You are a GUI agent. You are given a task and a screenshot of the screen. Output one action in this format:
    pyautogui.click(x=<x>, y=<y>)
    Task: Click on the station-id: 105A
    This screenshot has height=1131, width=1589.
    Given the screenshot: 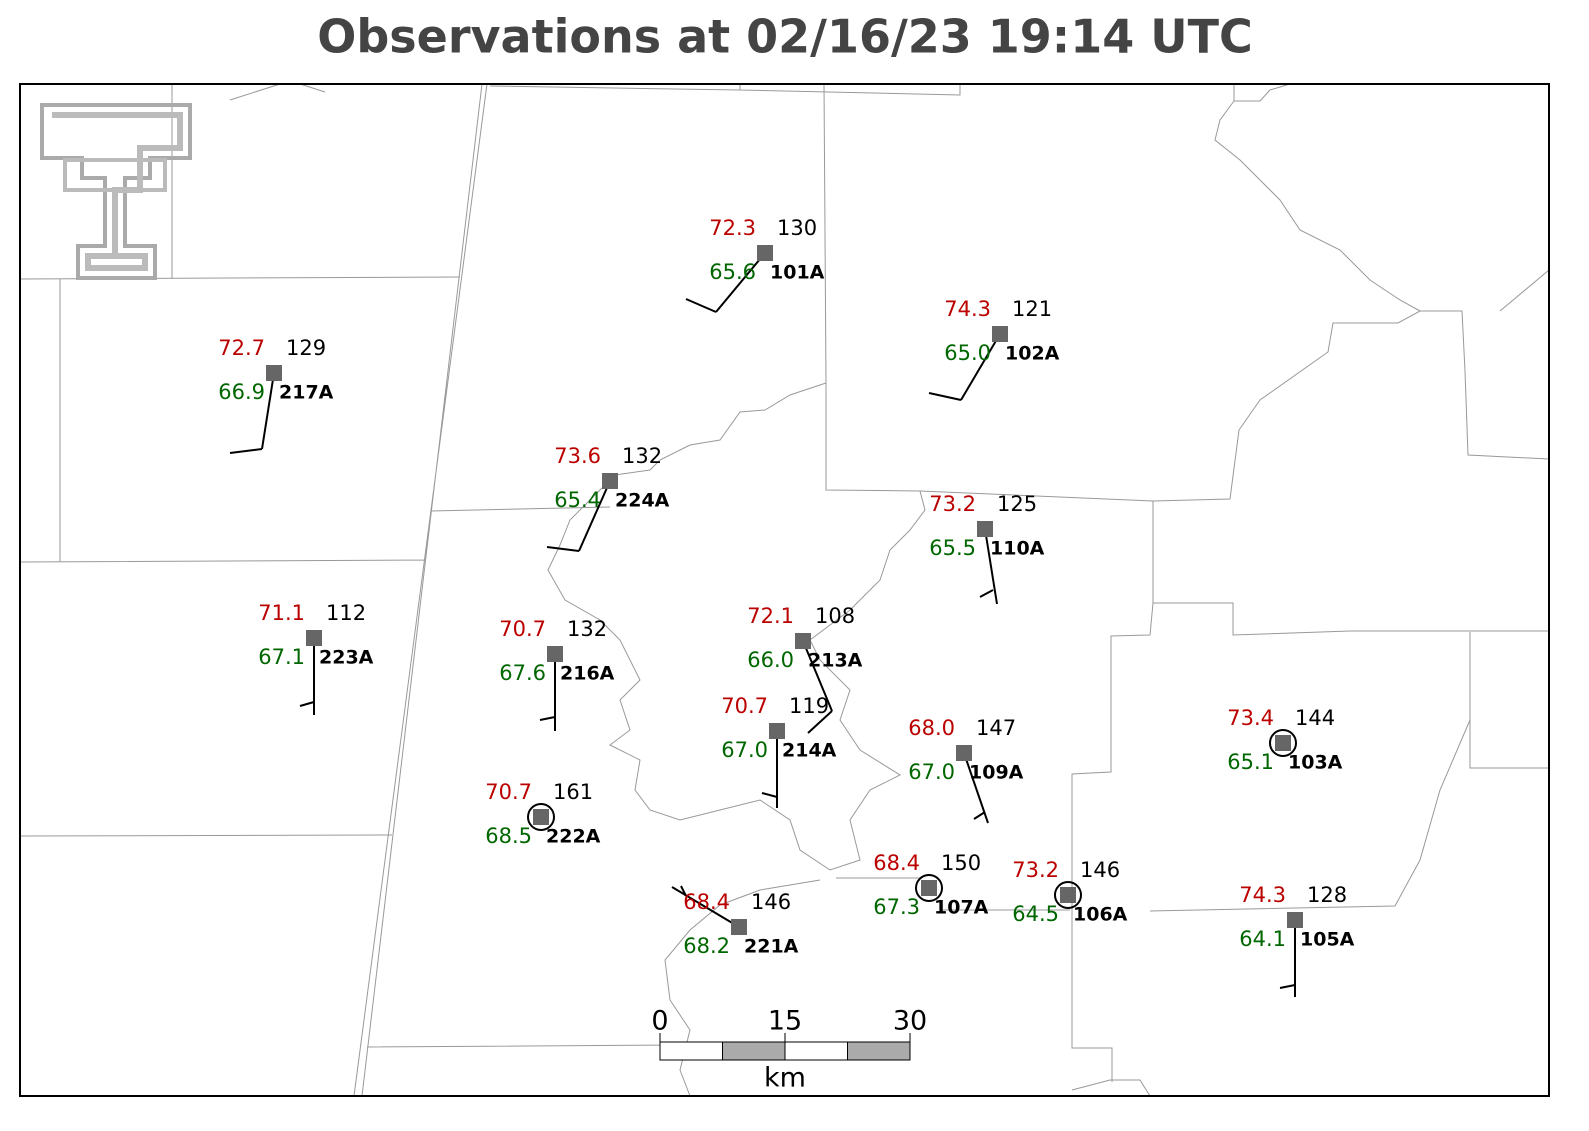 What is the action you would take?
    pyautogui.click(x=1327, y=940)
    